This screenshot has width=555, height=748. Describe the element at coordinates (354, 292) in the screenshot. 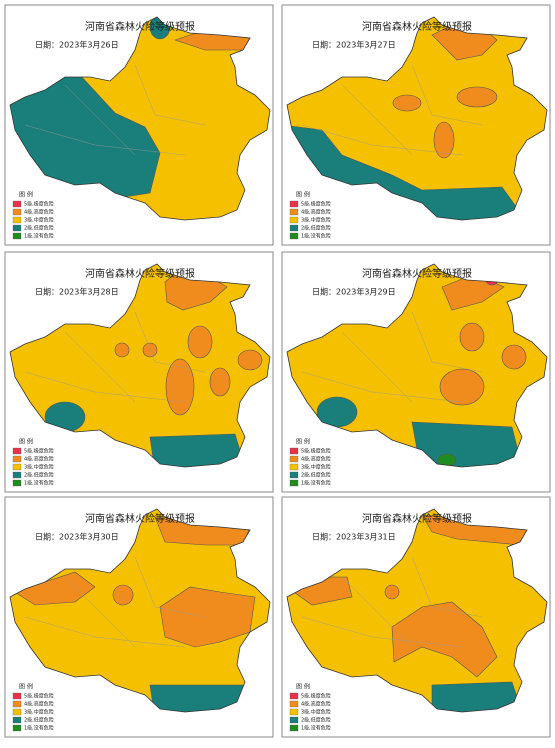

I see `map-date: 日期：2023年3月29日` at that location.